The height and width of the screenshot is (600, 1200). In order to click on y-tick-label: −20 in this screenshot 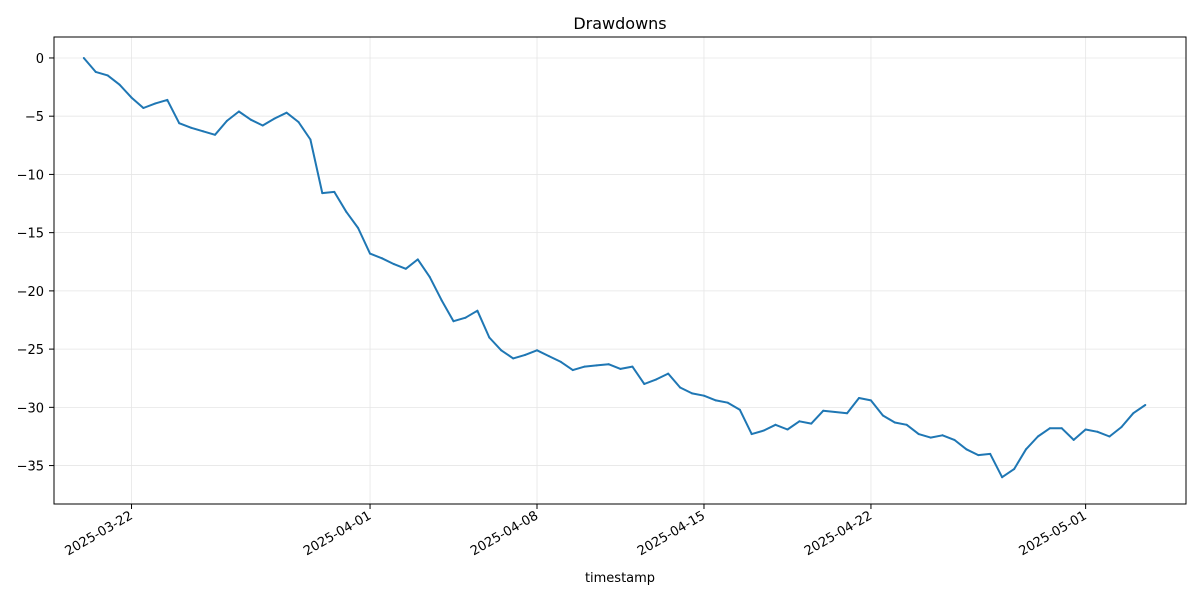, I will do `click(30, 292)`.